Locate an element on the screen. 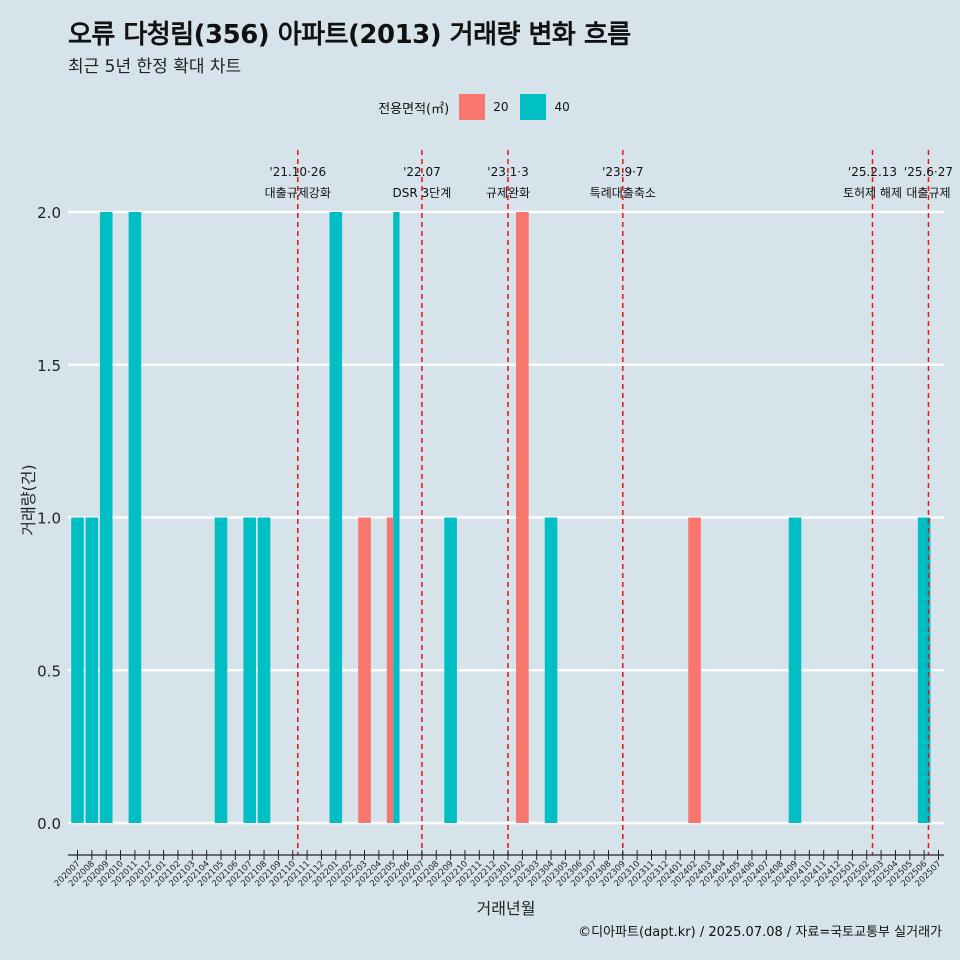 Image resolution: width=960 pixels, height=960 pixels. event-label: 규제완화 is located at coordinates (508, 193).